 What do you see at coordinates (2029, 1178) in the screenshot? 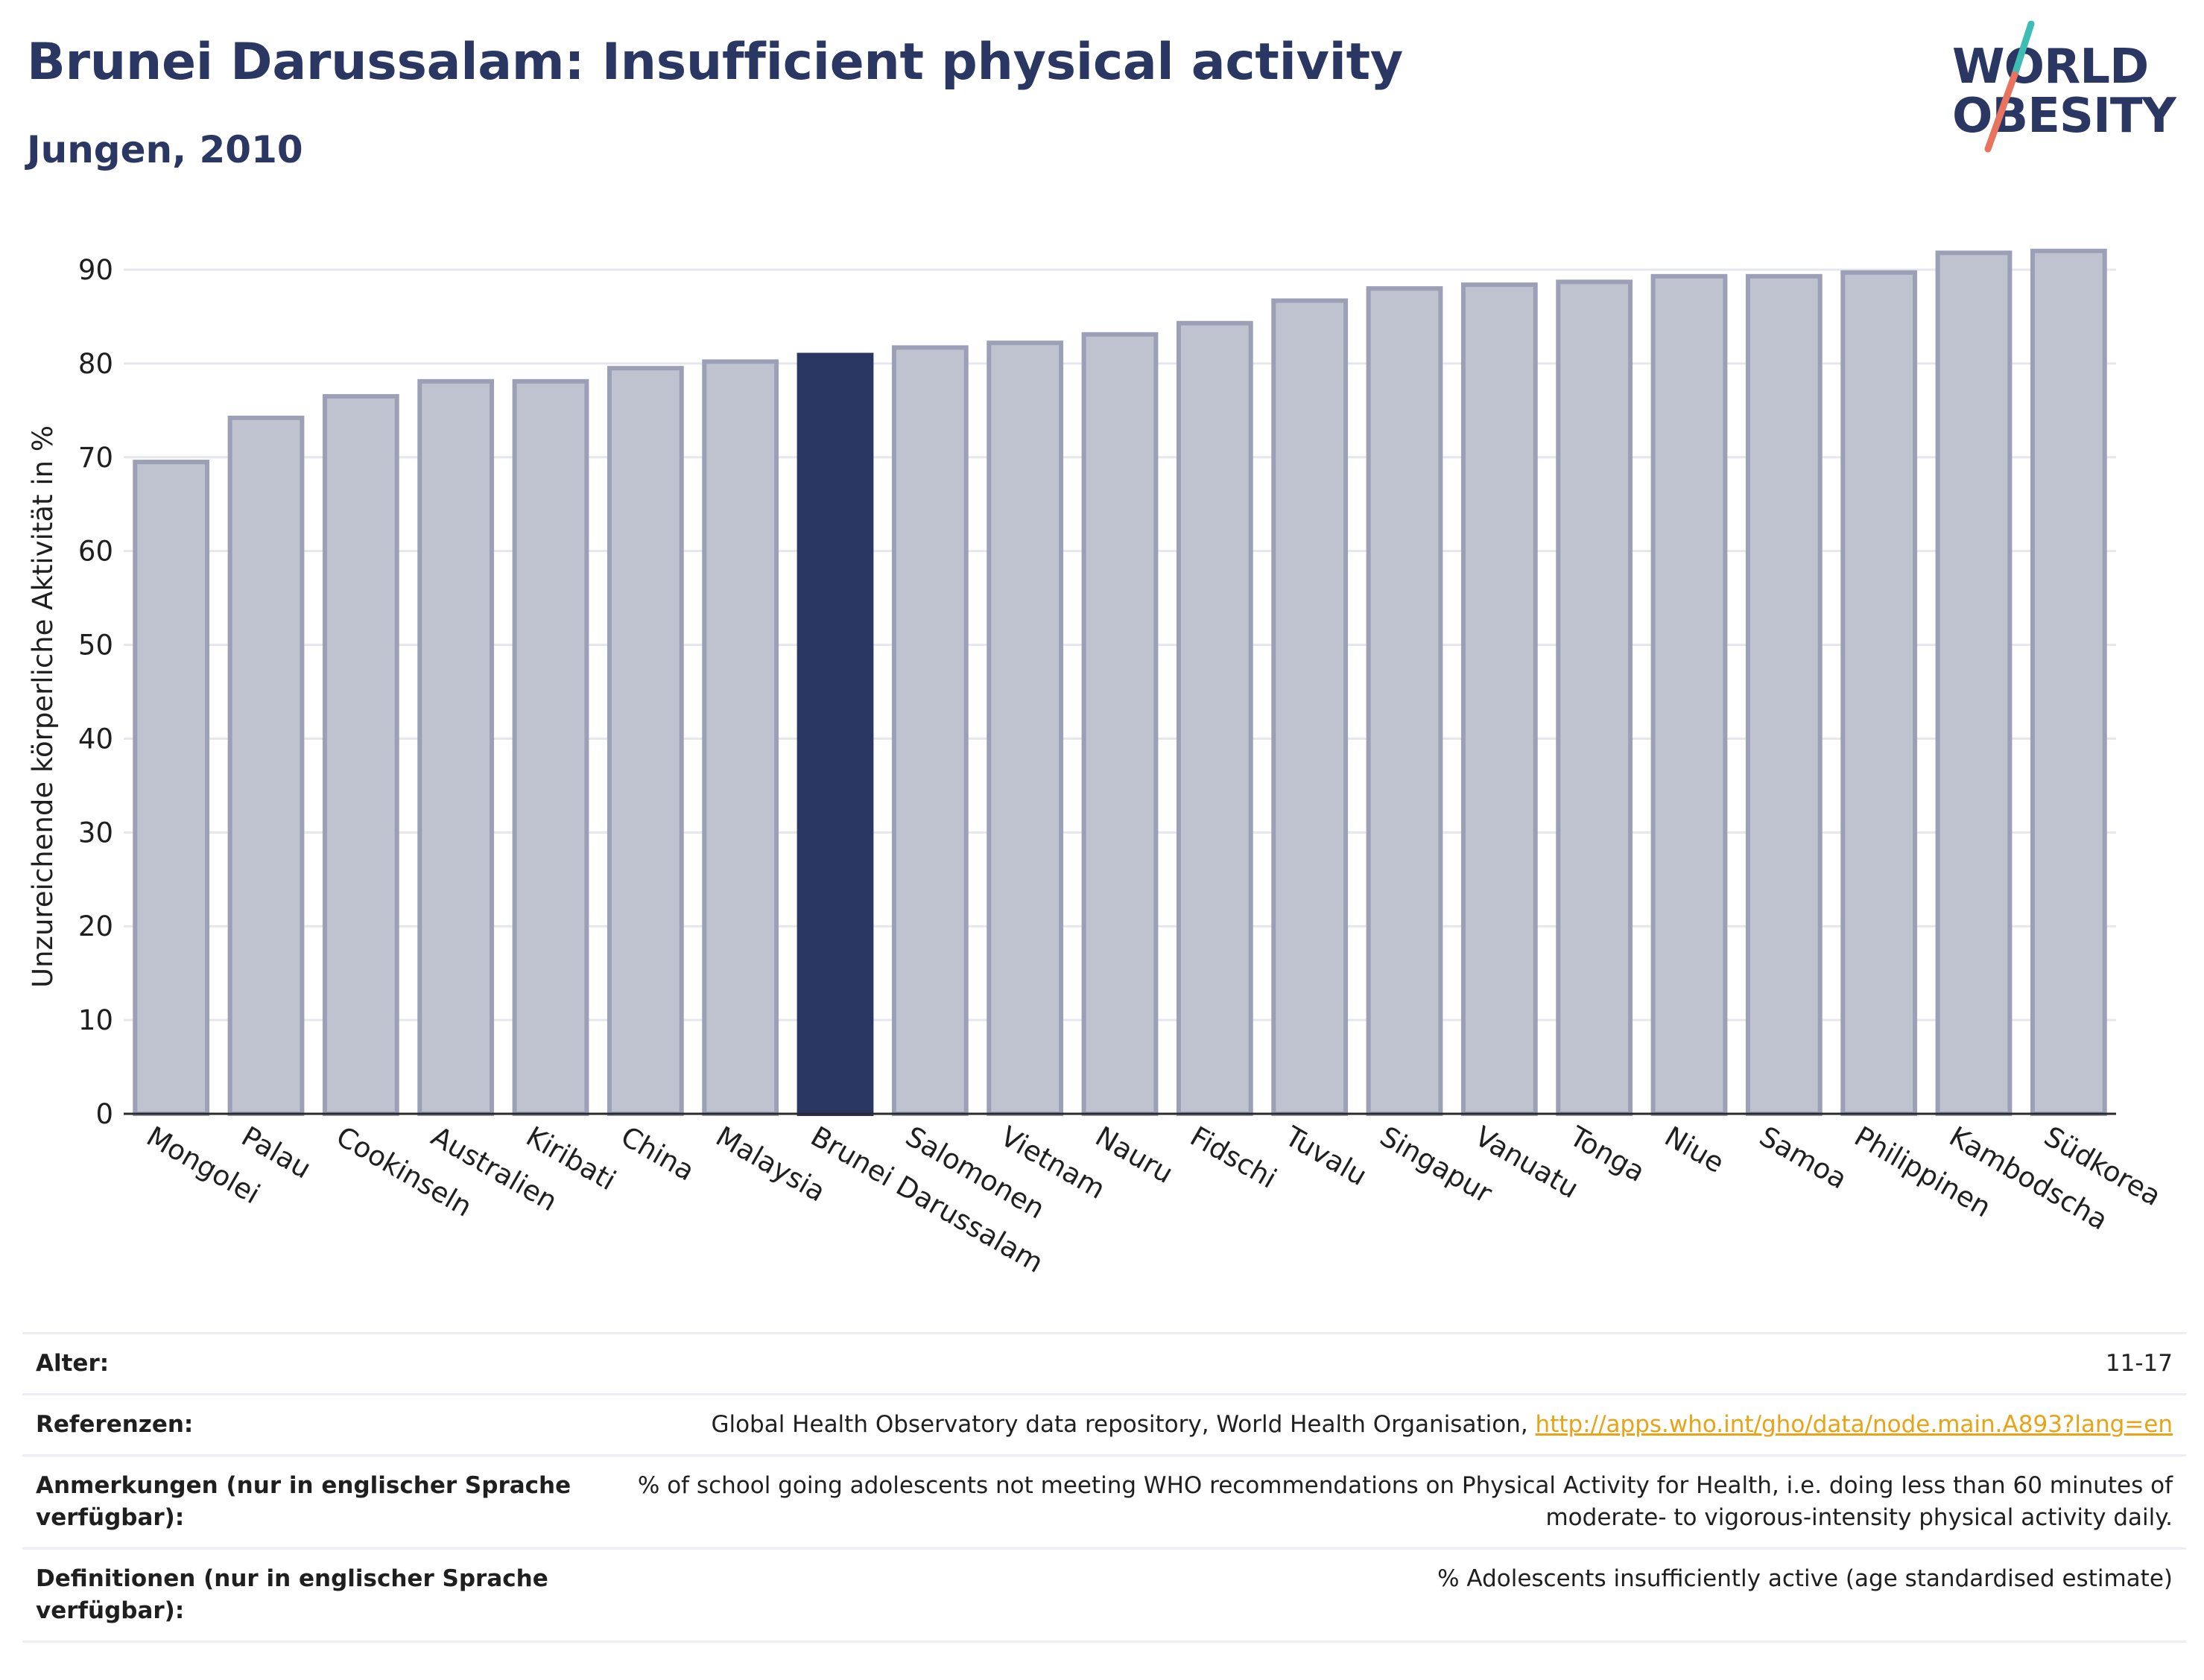
I see `x-tick-label: Kambodscha` at bounding box center [2029, 1178].